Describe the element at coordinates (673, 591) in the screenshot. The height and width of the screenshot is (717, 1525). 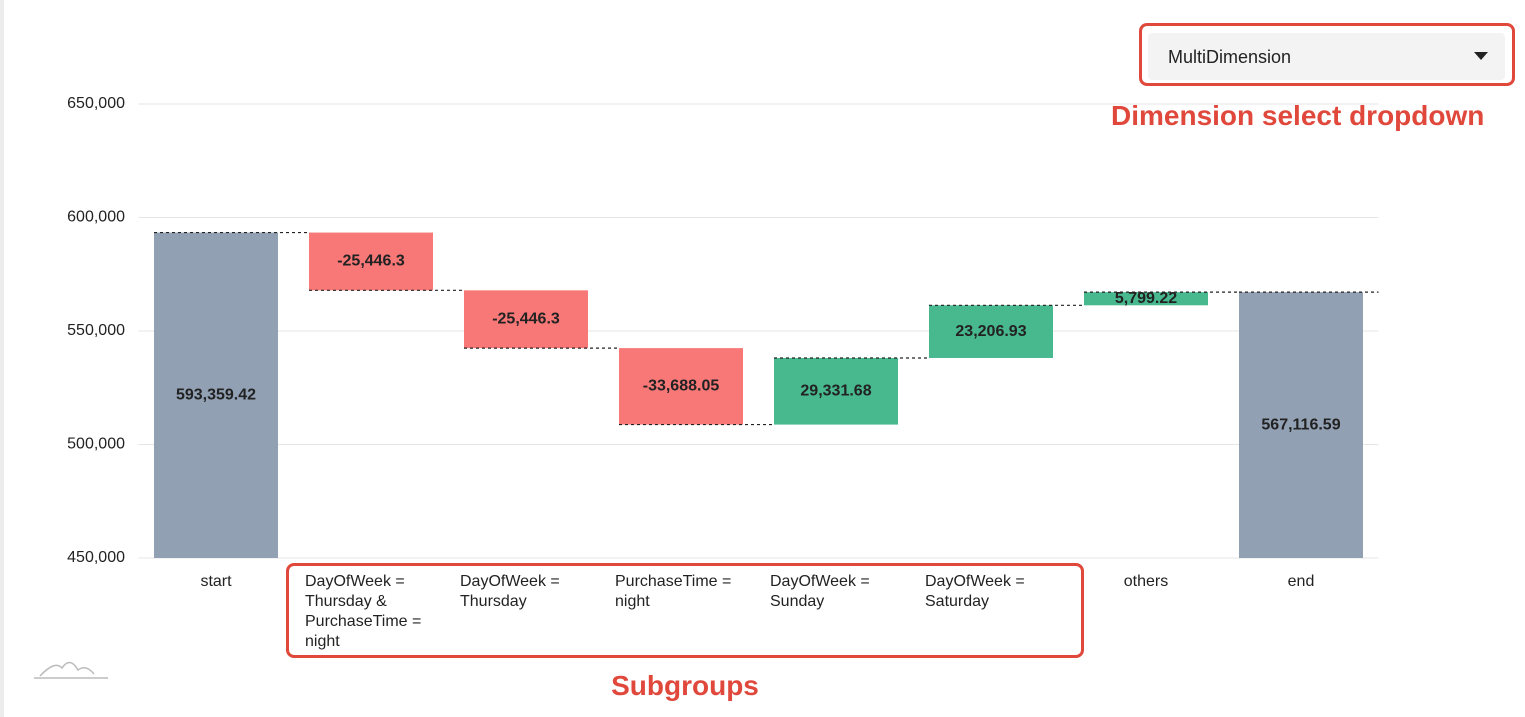
I see `x-tick-label: PurchaseTime = night` at that location.